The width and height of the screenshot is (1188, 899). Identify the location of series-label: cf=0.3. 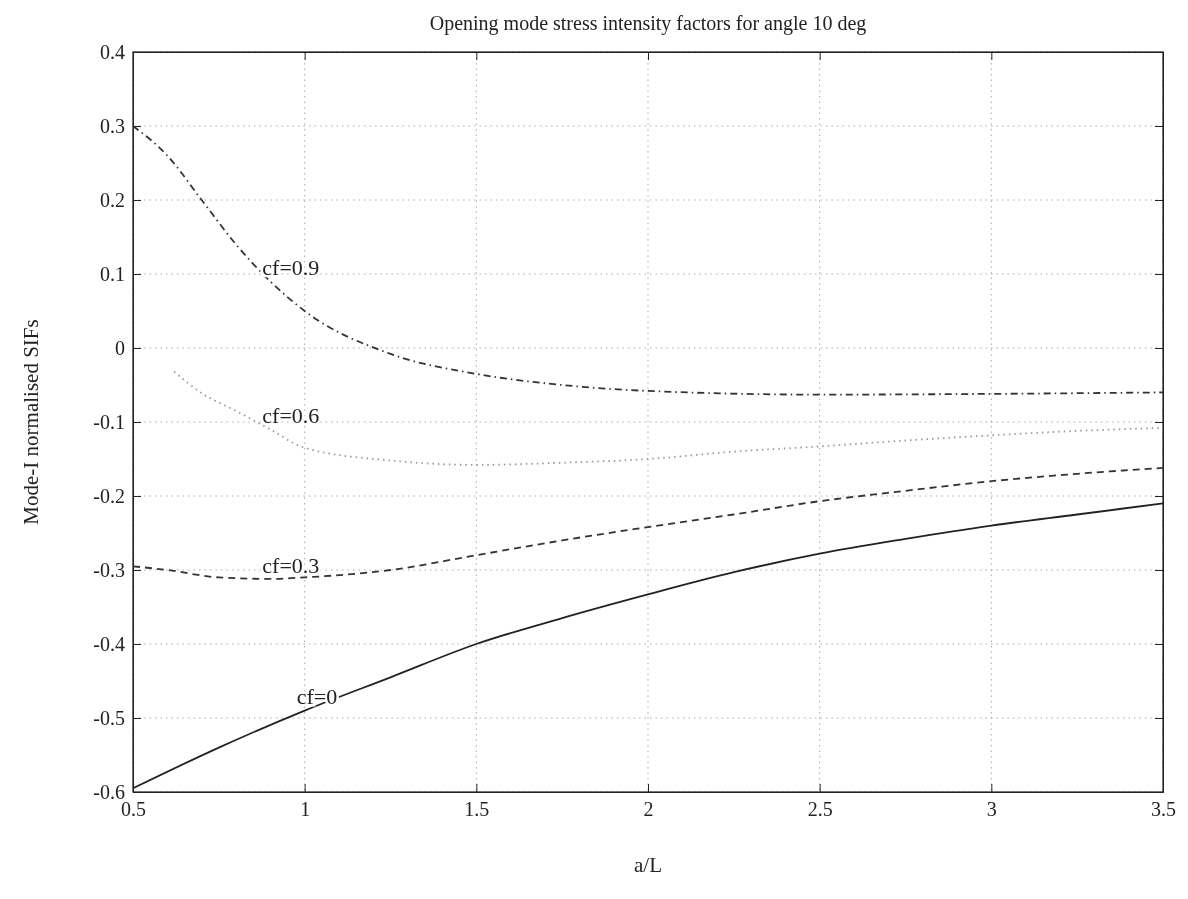
(291, 565).